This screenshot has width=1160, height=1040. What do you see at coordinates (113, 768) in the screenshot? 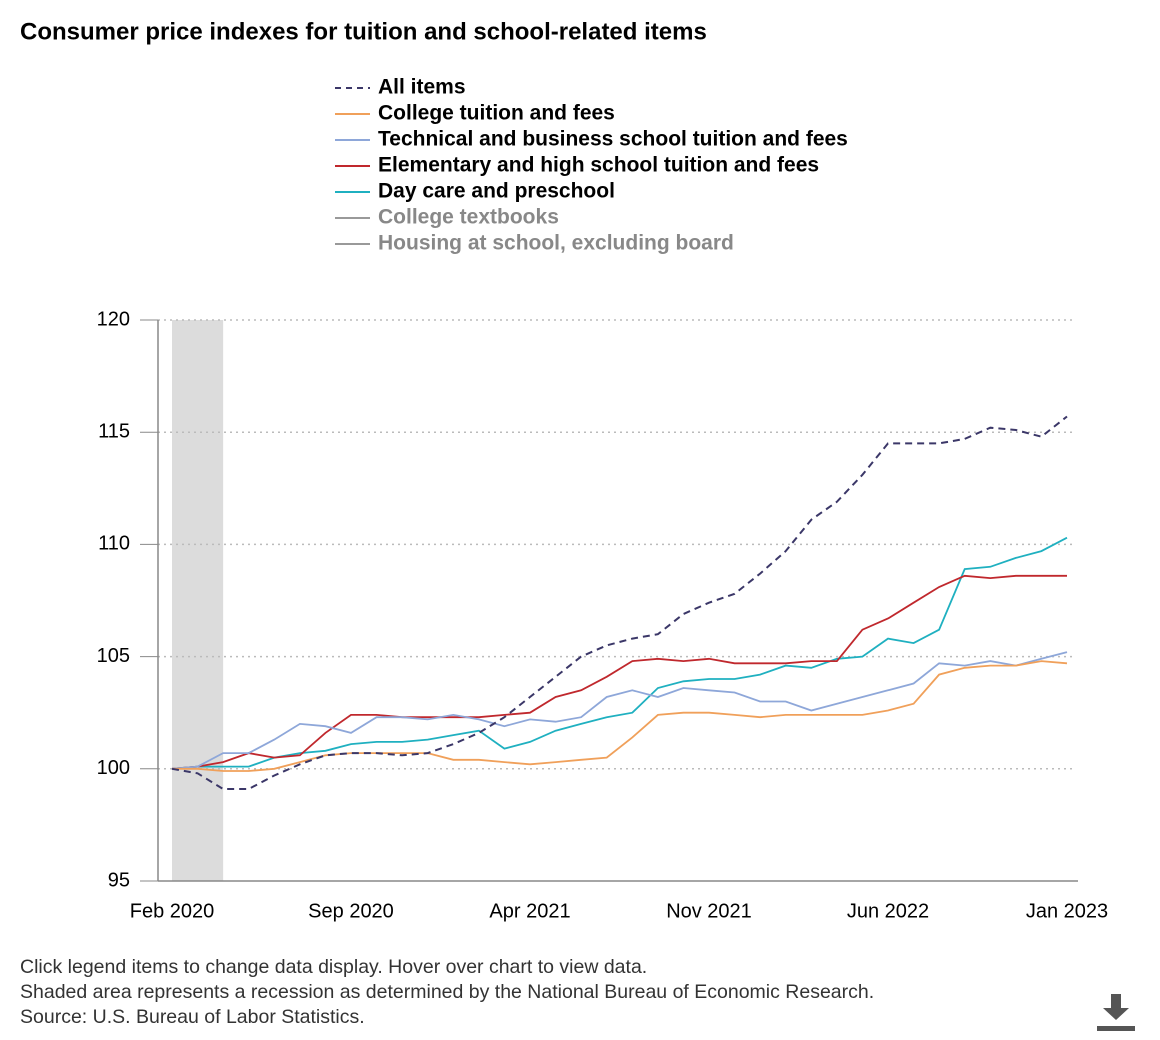
I see `y-tick-label: 100` at bounding box center [113, 768].